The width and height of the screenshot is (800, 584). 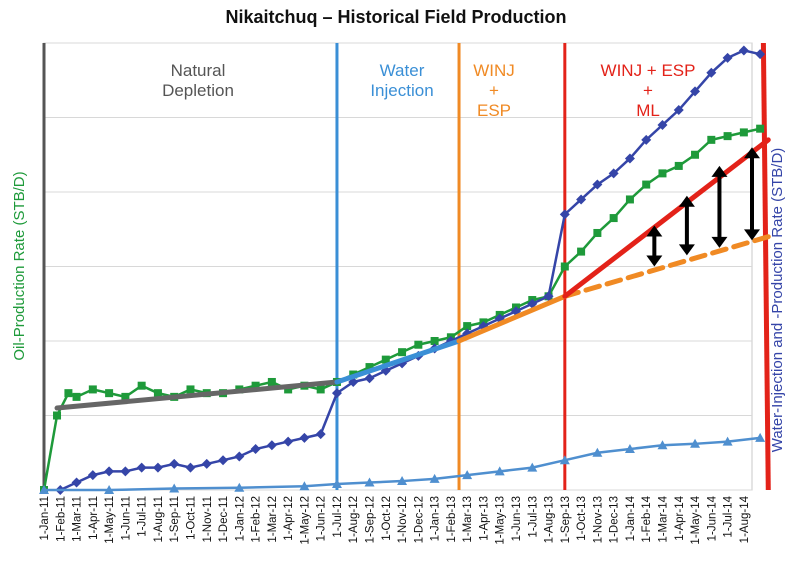 What do you see at coordinates (680, 517) in the screenshot?
I see `x-tick-label: 1-Apr-14` at bounding box center [680, 517].